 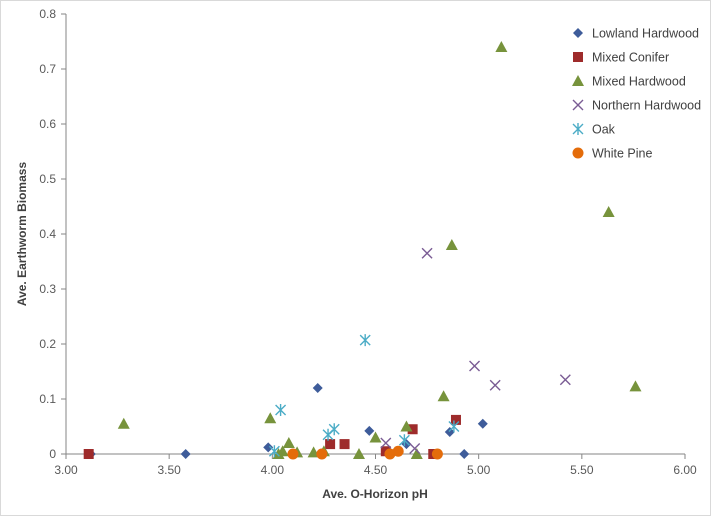 I want to click on legend-label: Mixed Hardwood, so click(x=639, y=82).